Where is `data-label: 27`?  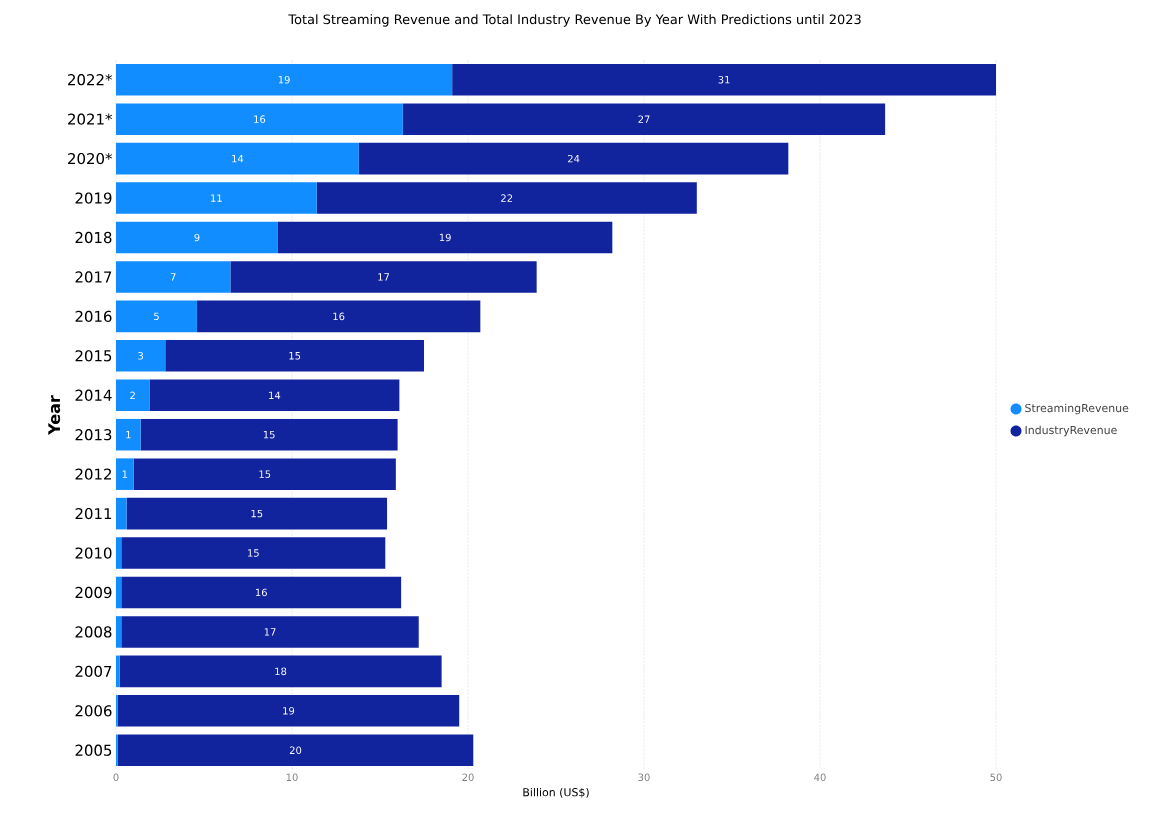 data-label: 27 is located at coordinates (644, 119).